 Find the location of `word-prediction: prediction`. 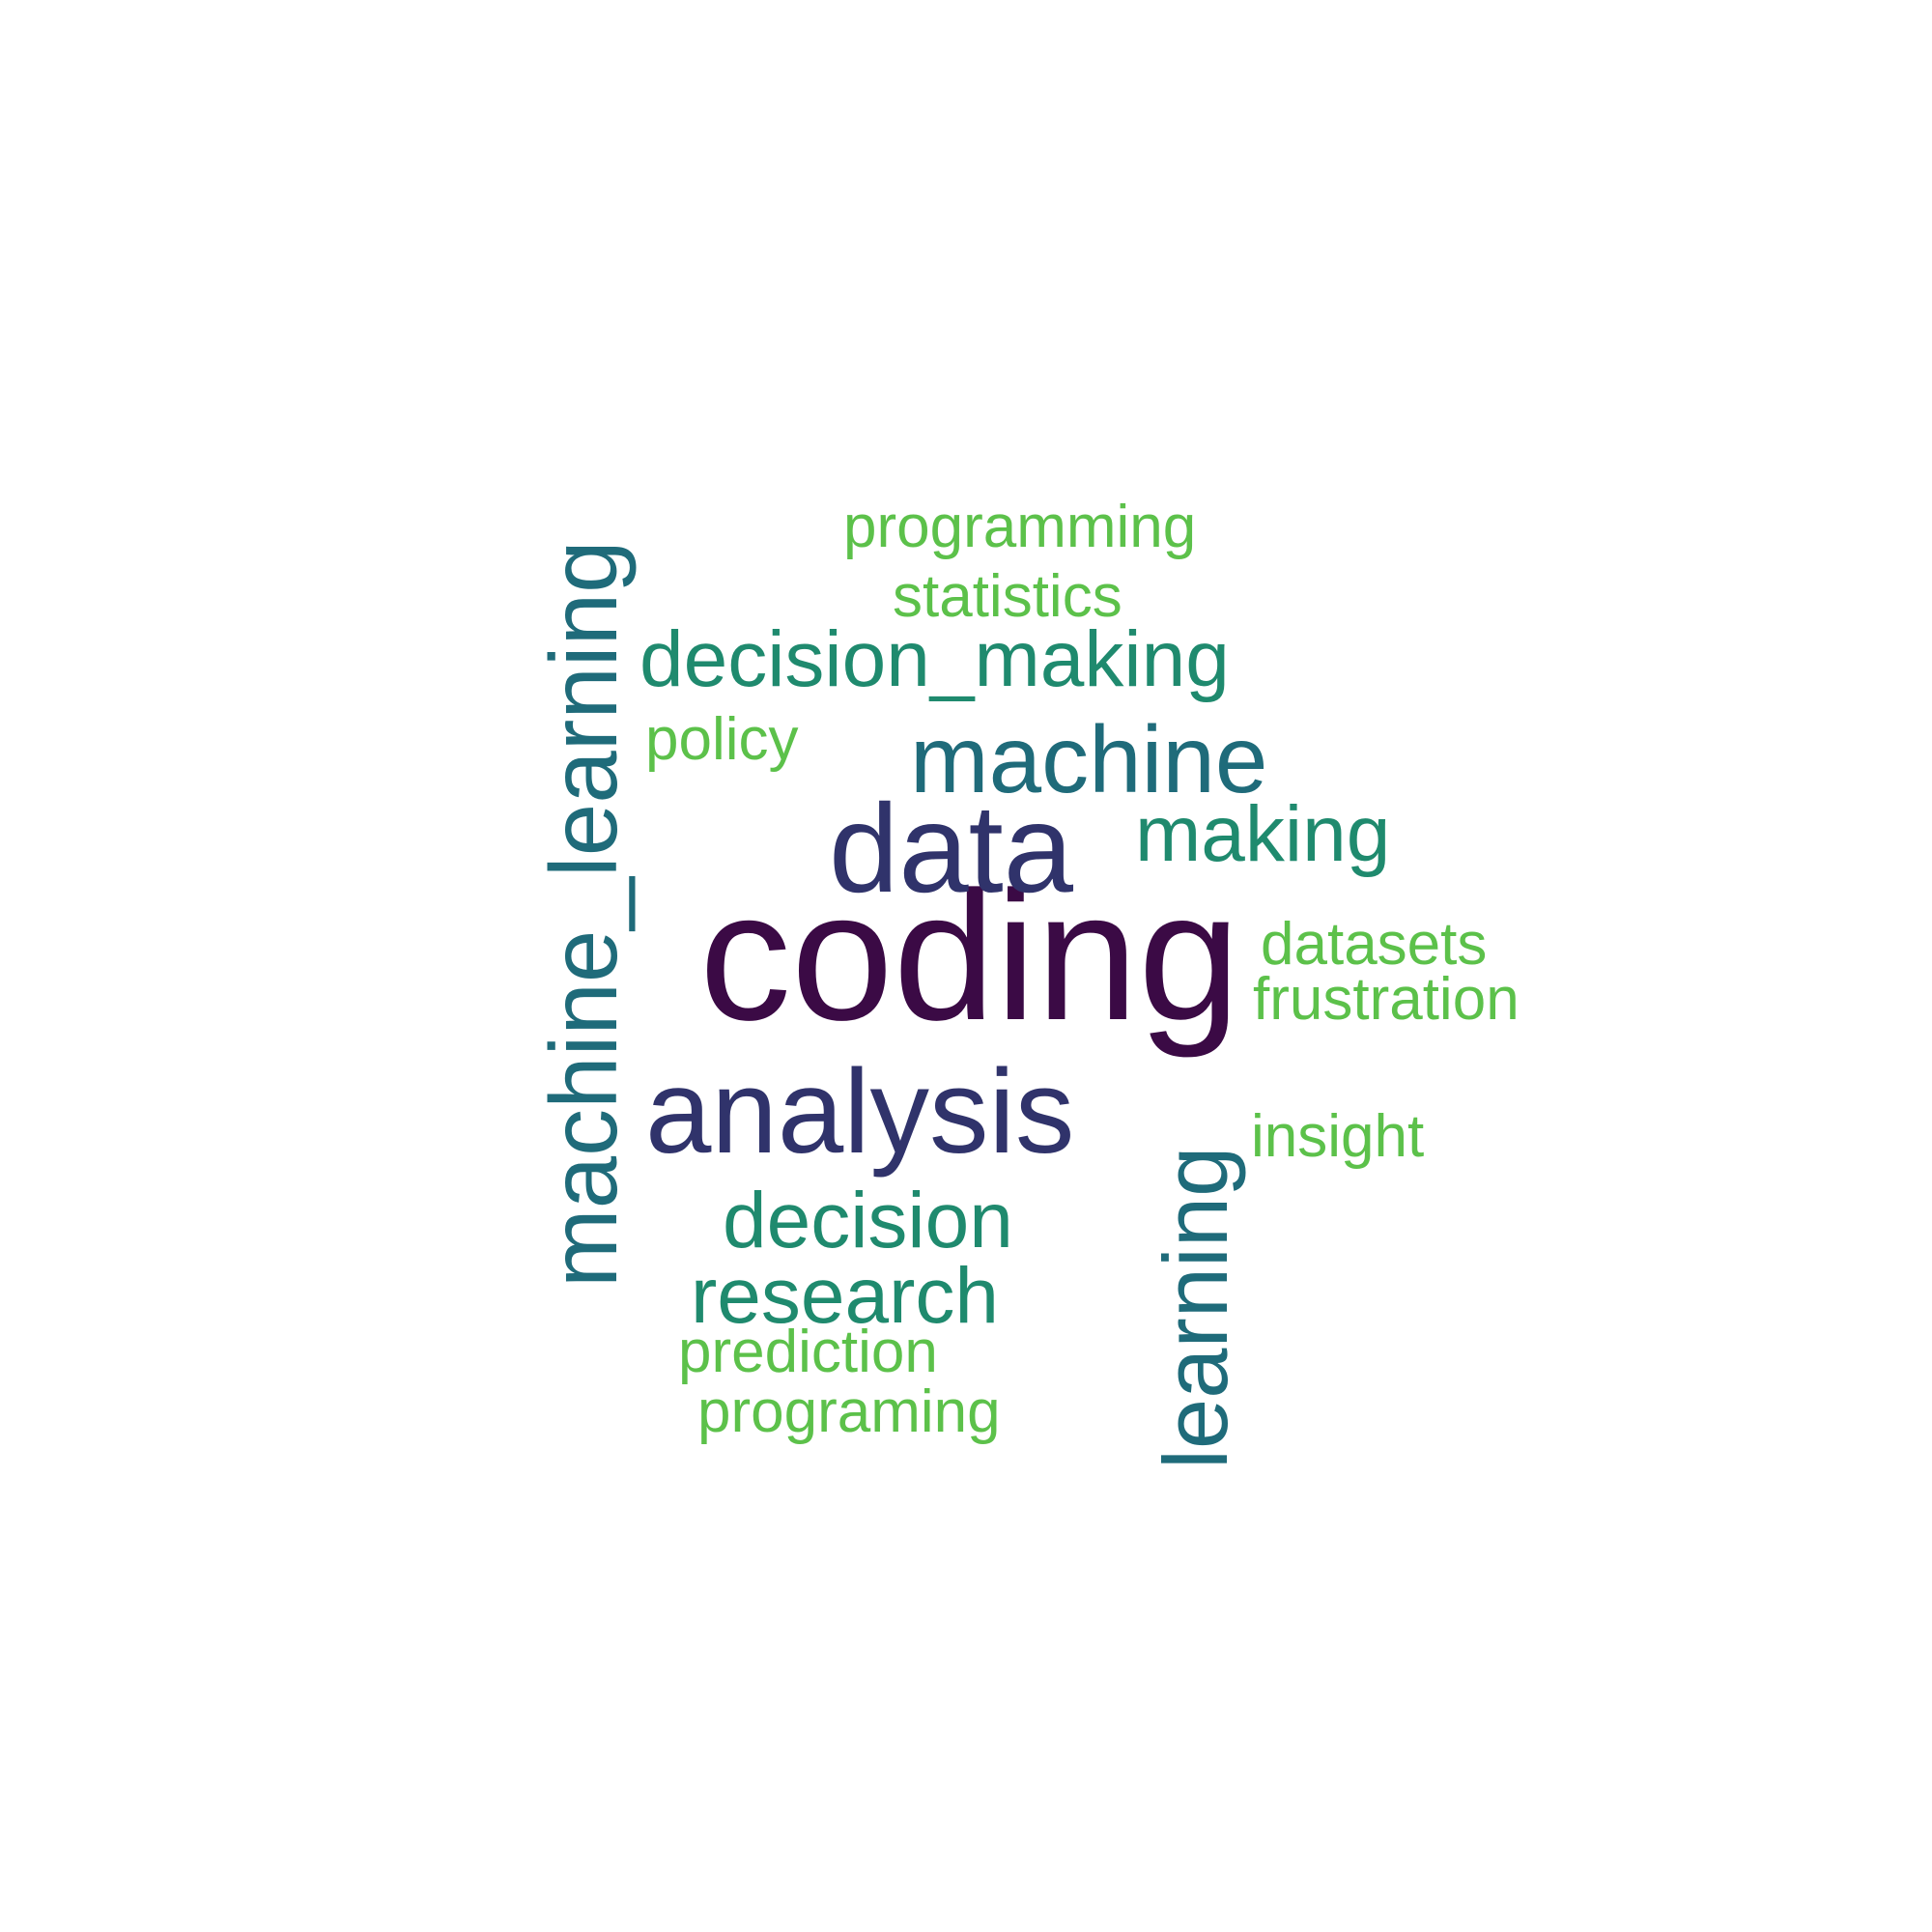

word-prediction: prediction is located at coordinates (808, 1352).